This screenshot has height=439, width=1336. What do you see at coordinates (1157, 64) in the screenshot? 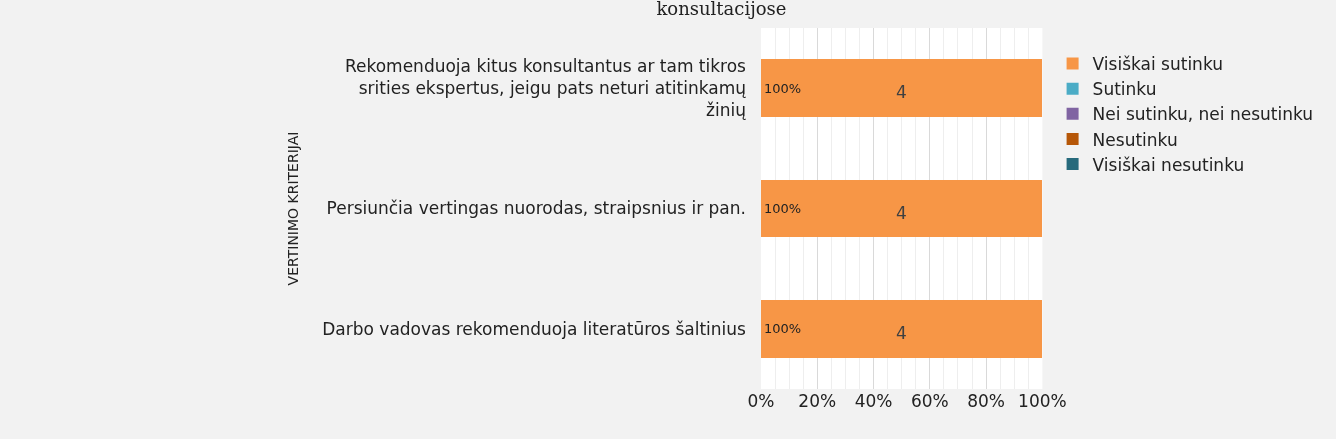
I see `legend-label: Visiškai sutinku` at bounding box center [1157, 64].